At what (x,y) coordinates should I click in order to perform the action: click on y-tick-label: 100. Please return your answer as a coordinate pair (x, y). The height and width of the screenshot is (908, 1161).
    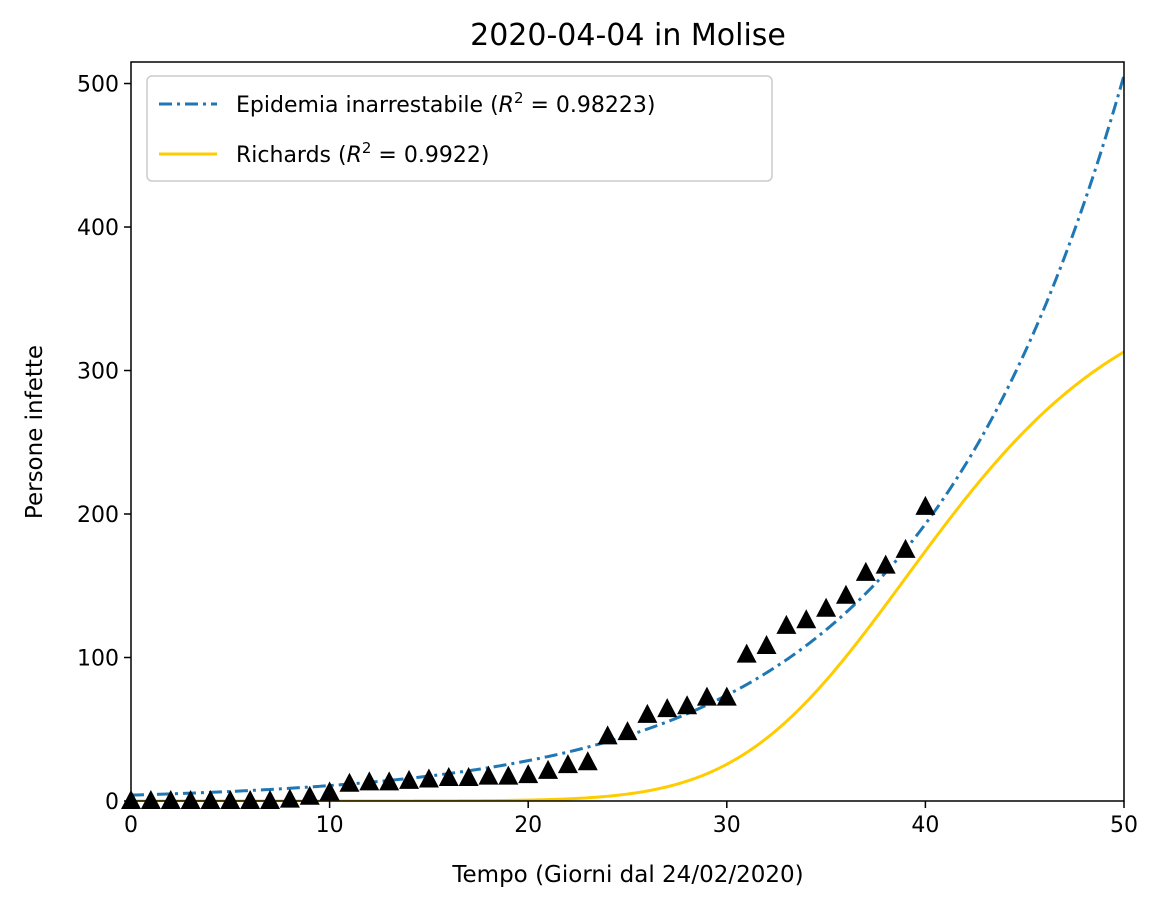
    Looking at the image, I should click on (98, 659).